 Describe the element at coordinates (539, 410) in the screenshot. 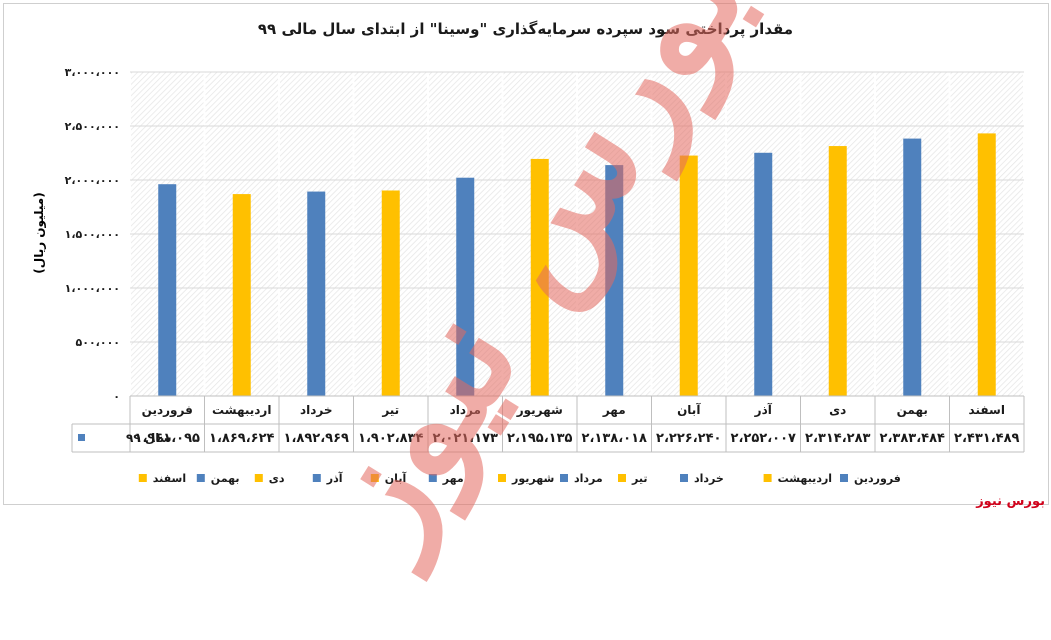

I see `x-tick-label: شهریور` at that location.